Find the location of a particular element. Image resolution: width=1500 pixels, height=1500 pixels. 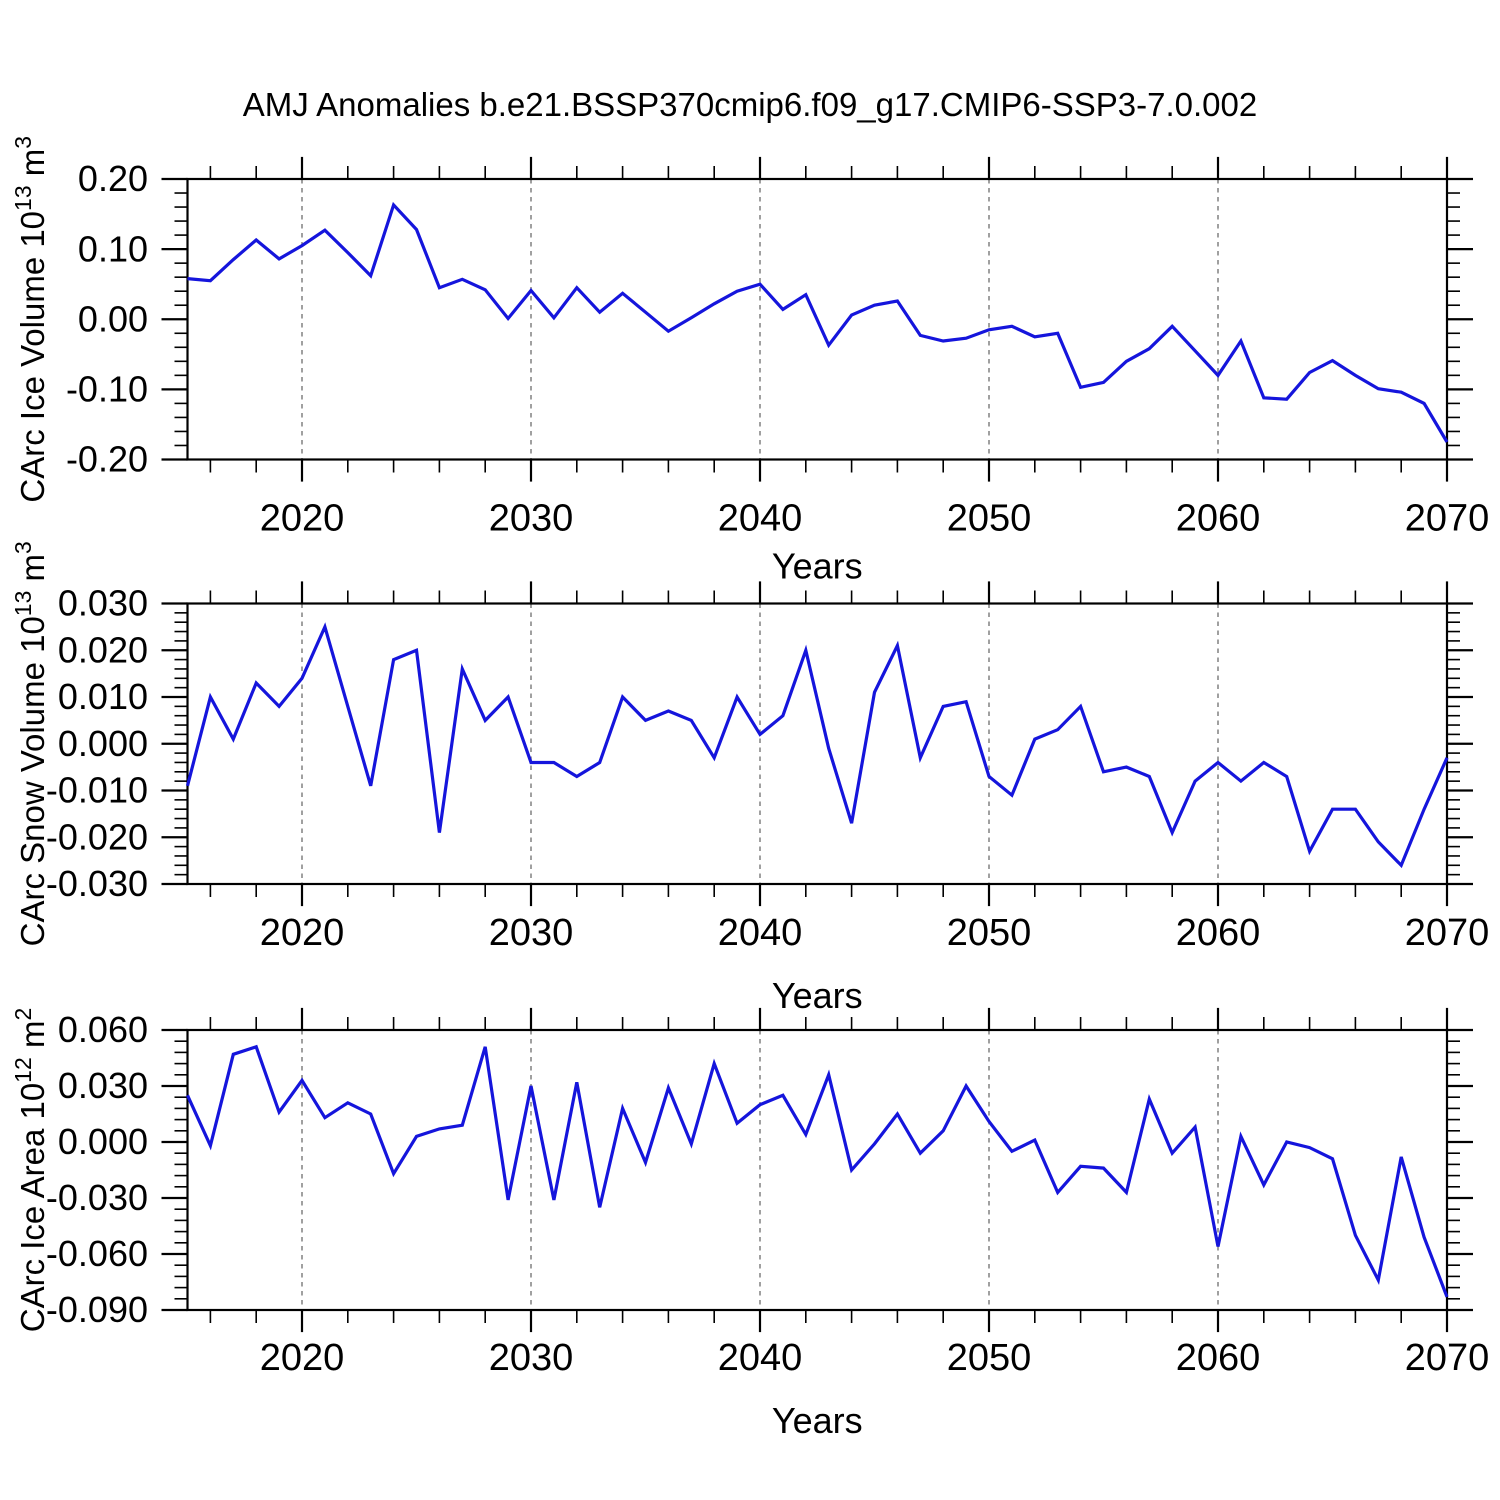

y-axis-label: CArc Ice Area 1012 m2 is located at coordinates (30, 1170).